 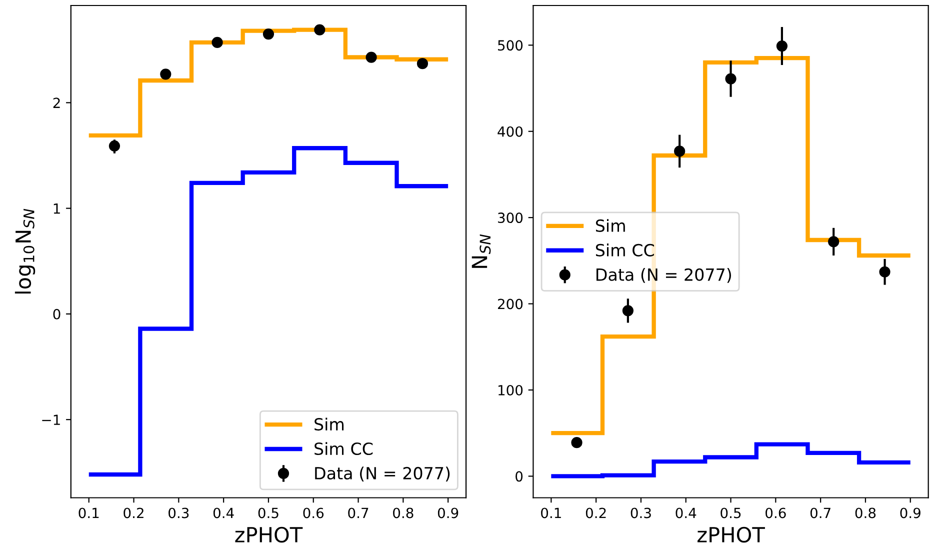 I want to click on y-tick-label: −1, so click(x=51, y=419).